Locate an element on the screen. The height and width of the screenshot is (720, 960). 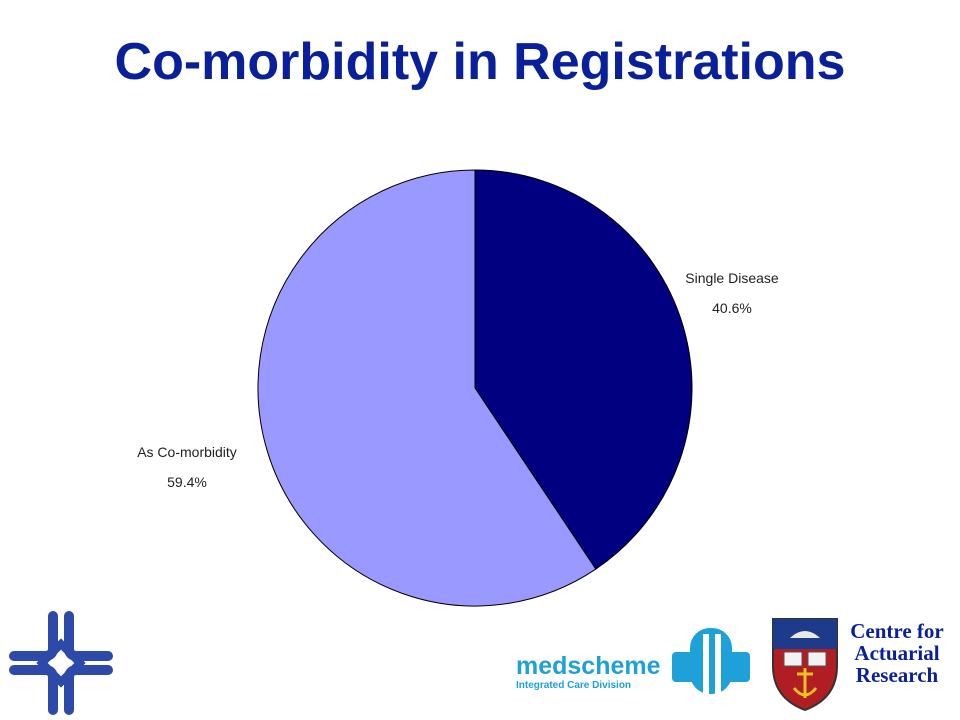
car-line-1: Centre for is located at coordinates (897, 631).